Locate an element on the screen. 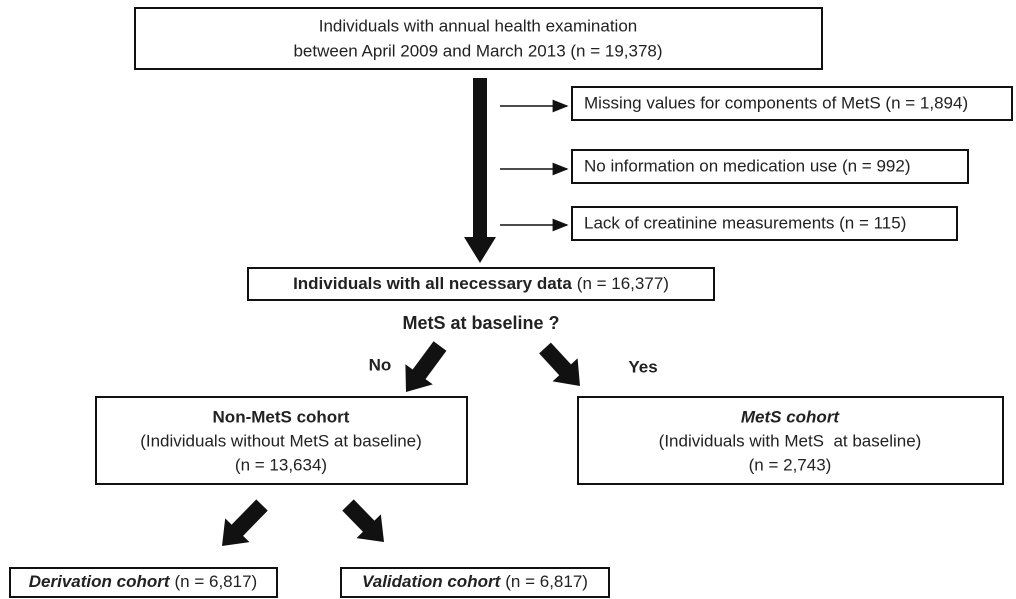 The width and height of the screenshot is (1016, 599). mets-box is located at coordinates (790, 440).